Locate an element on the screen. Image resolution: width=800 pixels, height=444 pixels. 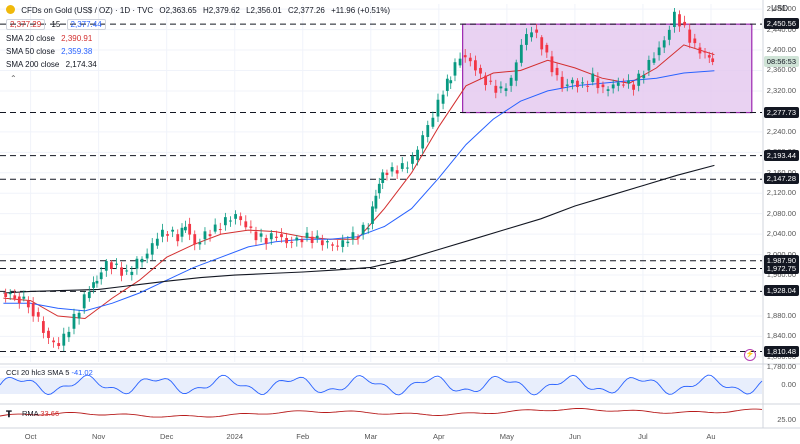
y-tick-label: 2,240.00 is located at coordinates (781, 131).